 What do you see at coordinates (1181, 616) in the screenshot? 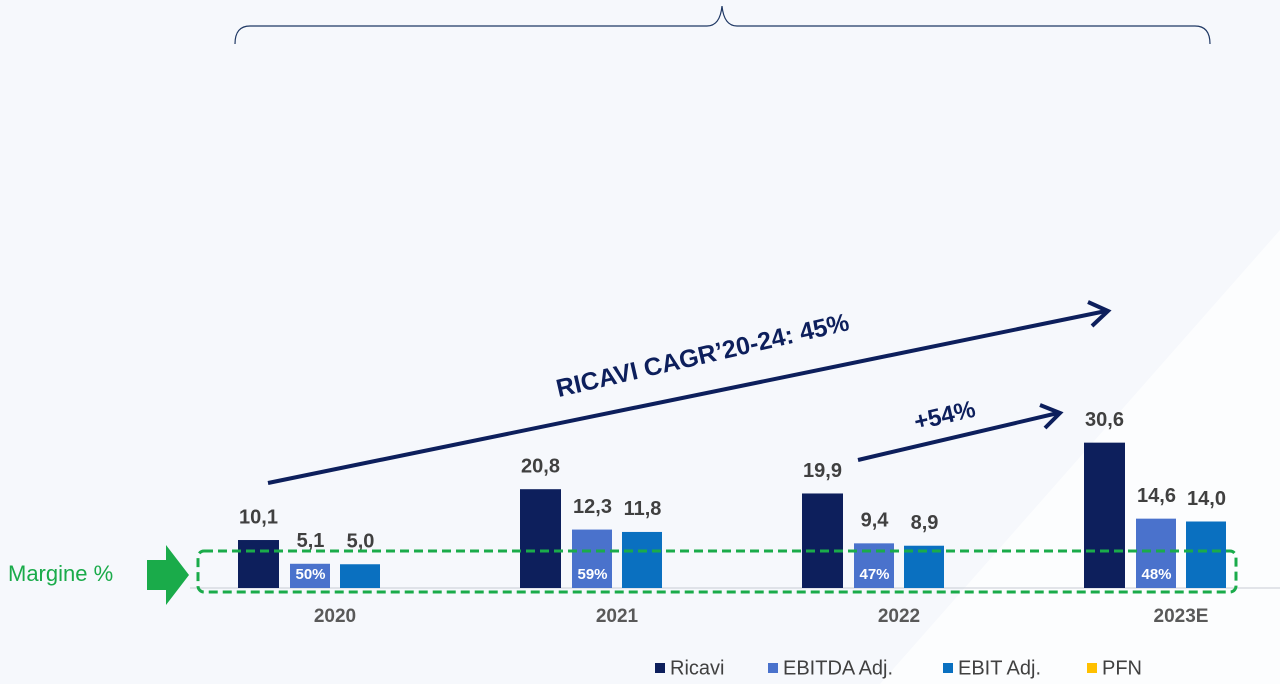
I see `x-tick-label: 2023E` at bounding box center [1181, 616].